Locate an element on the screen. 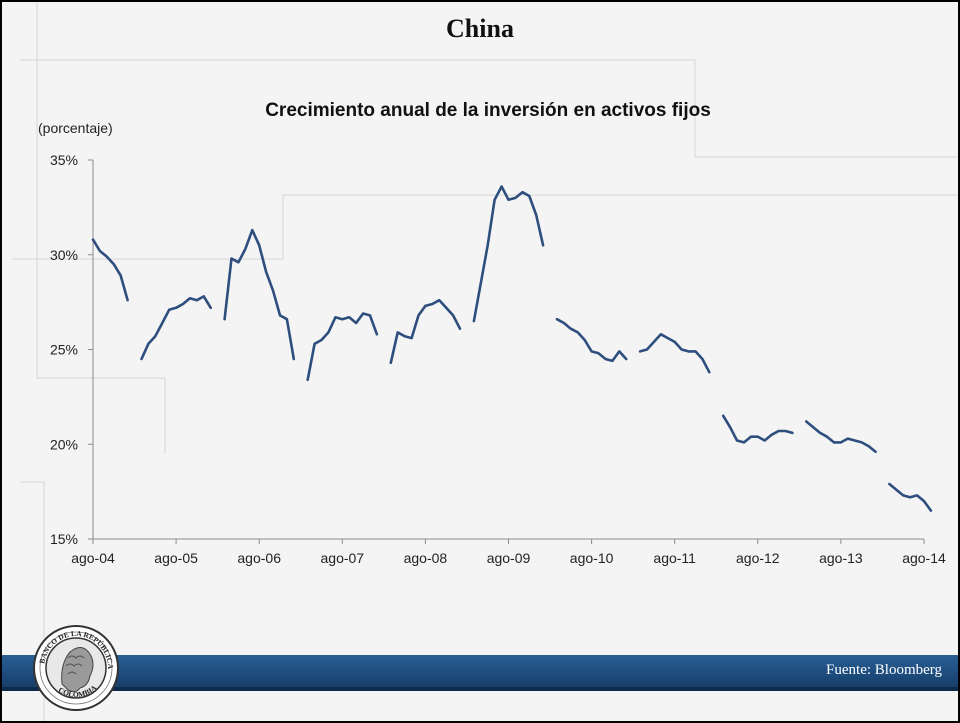 The width and height of the screenshot is (960, 723). x-tick-label: ago-13 is located at coordinates (841, 558).